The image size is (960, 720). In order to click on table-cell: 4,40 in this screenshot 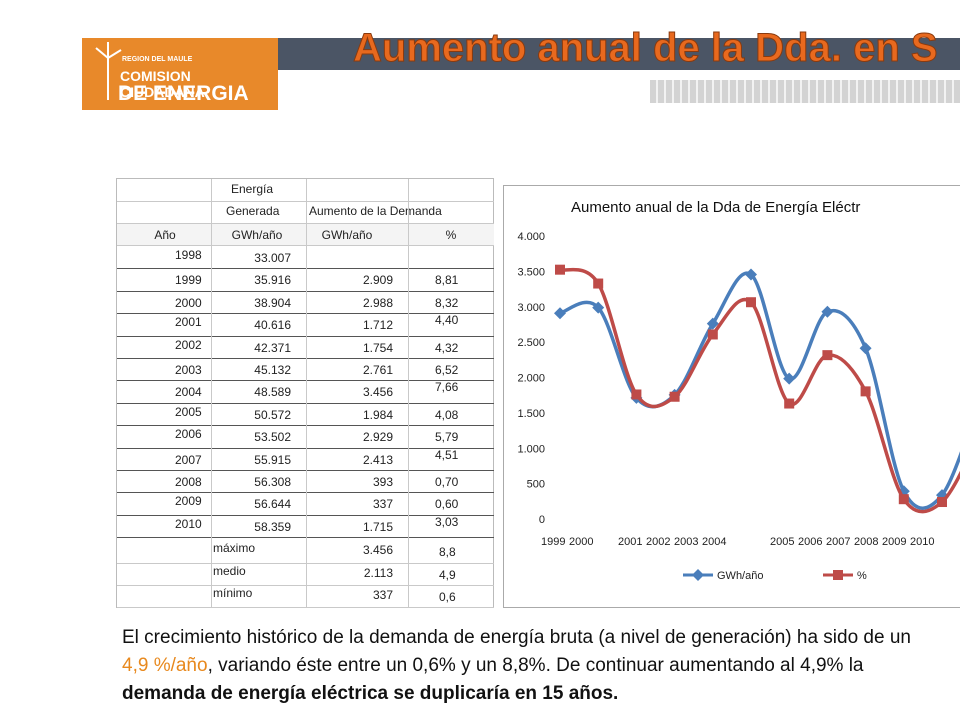, I will do `click(447, 320)`.